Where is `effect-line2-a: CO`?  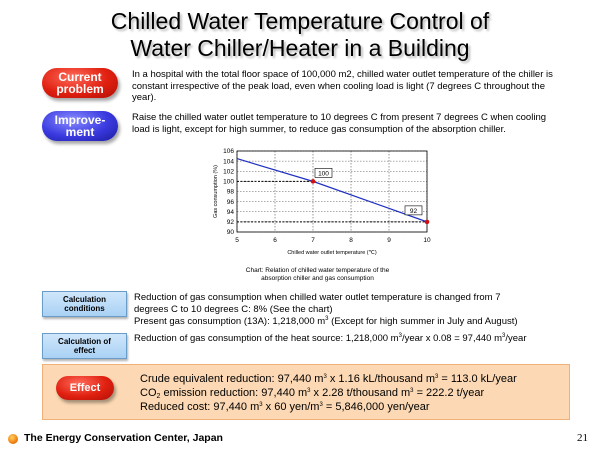 effect-line2-a: CO is located at coordinates (148, 393).